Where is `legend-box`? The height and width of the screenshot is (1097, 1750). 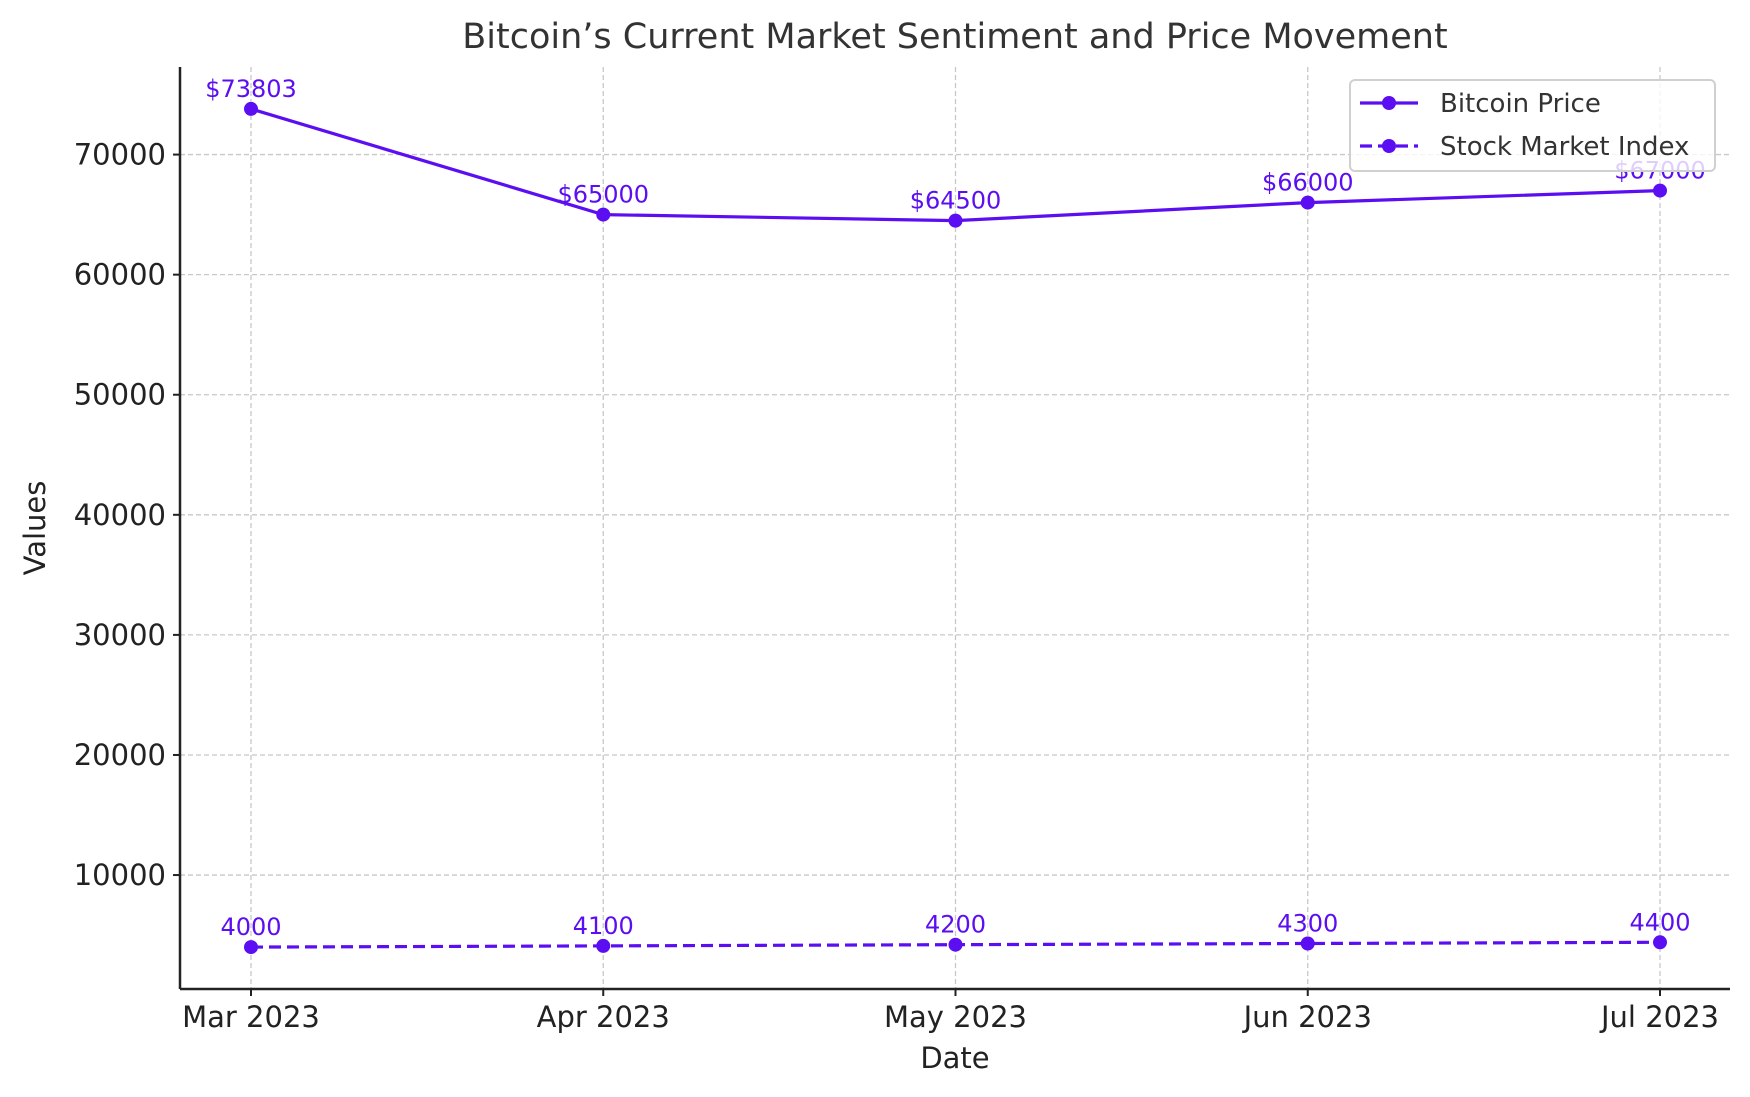
legend-box is located at coordinates (1532, 125).